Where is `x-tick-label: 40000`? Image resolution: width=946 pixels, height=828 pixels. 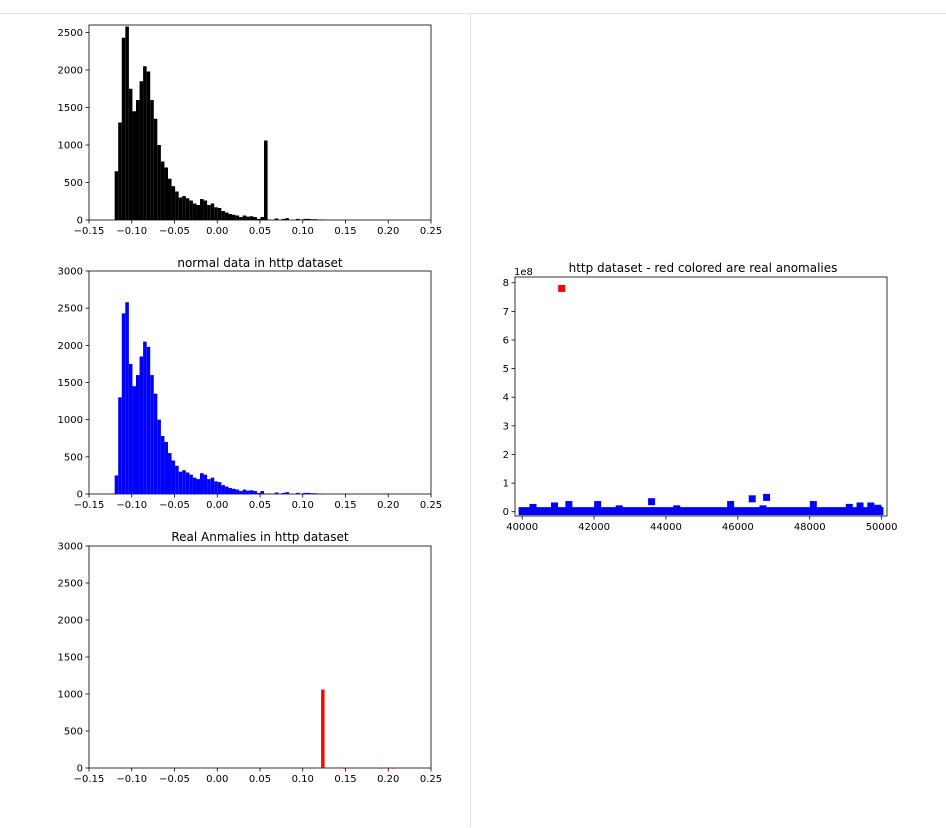 x-tick-label: 40000 is located at coordinates (522, 527).